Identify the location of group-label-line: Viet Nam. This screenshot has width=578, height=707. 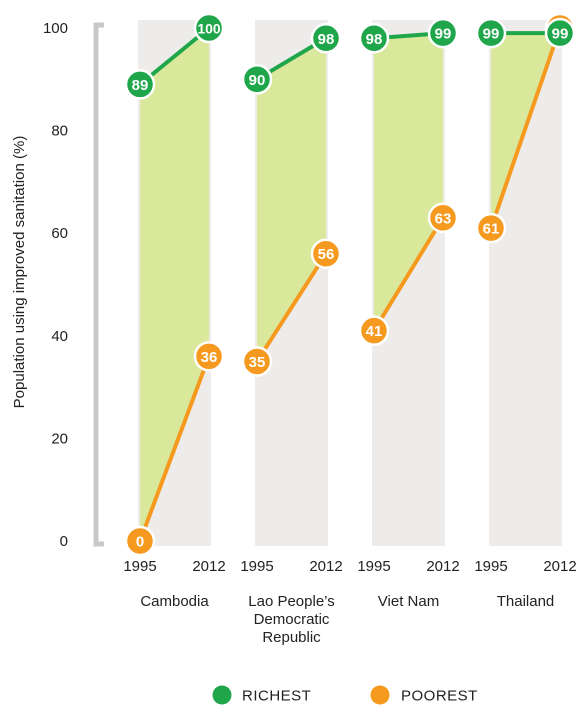
(408, 601).